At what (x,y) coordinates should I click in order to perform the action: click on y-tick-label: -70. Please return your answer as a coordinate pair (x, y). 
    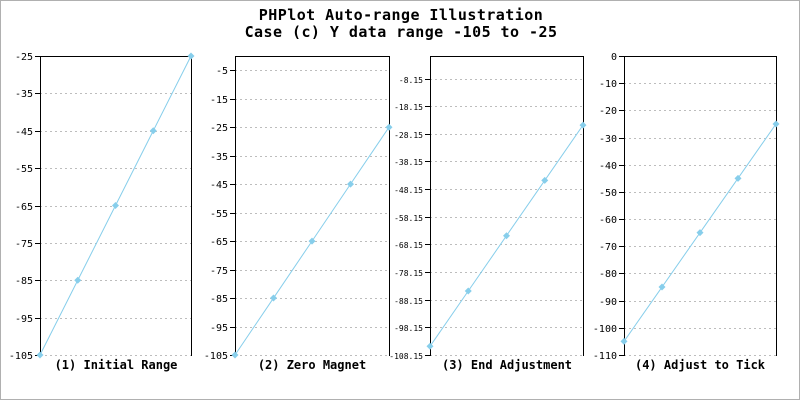
    Looking at the image, I should click on (608, 247).